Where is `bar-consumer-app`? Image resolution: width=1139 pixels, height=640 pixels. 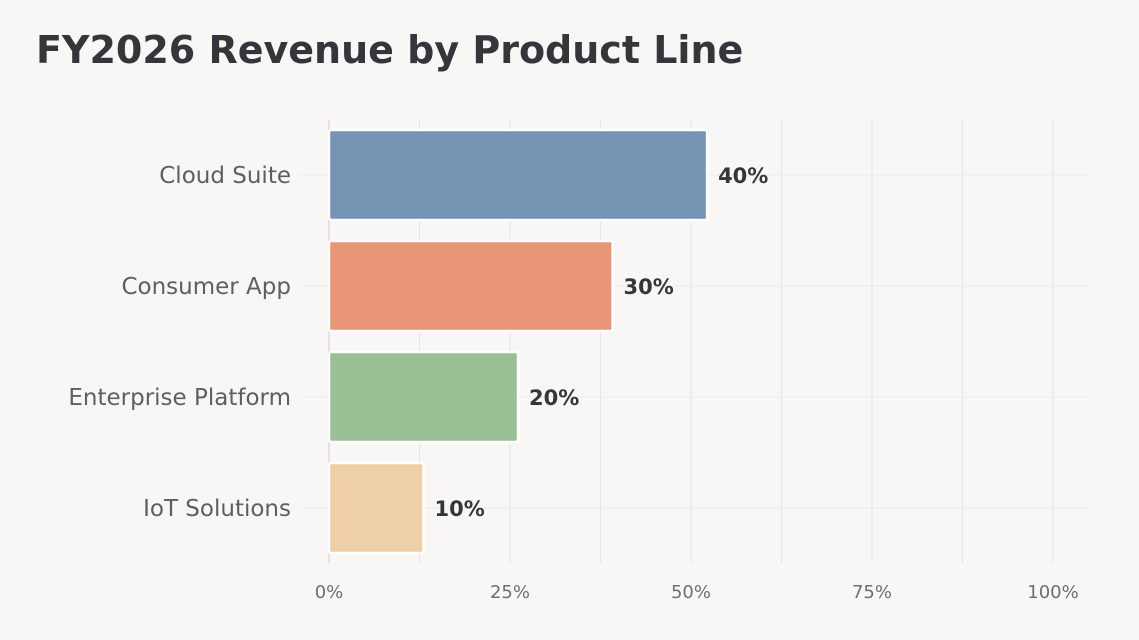 bar-consumer-app is located at coordinates (470, 286).